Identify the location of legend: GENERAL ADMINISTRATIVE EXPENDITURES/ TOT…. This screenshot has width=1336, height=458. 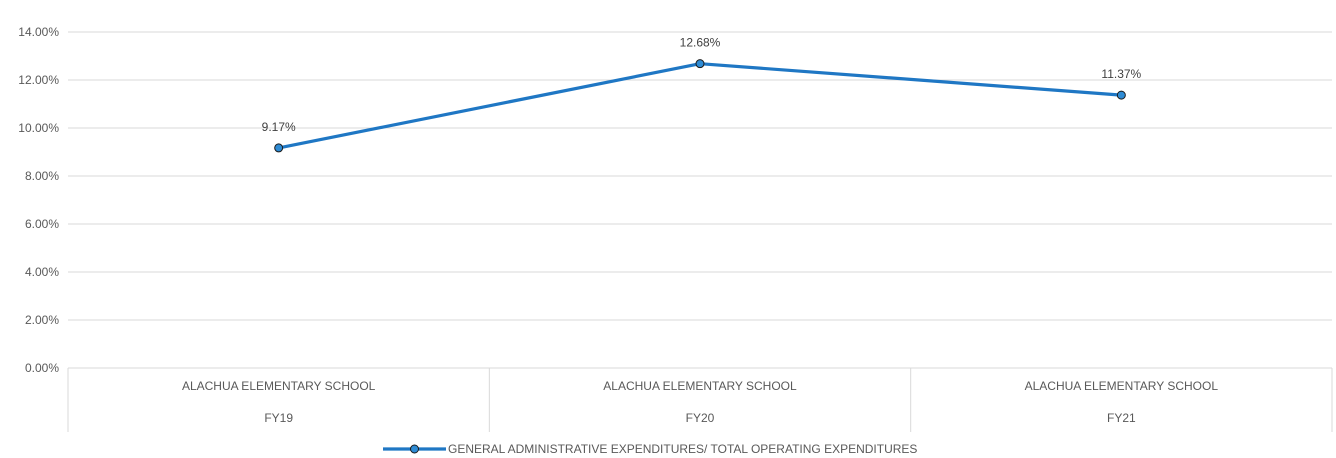
(650, 449).